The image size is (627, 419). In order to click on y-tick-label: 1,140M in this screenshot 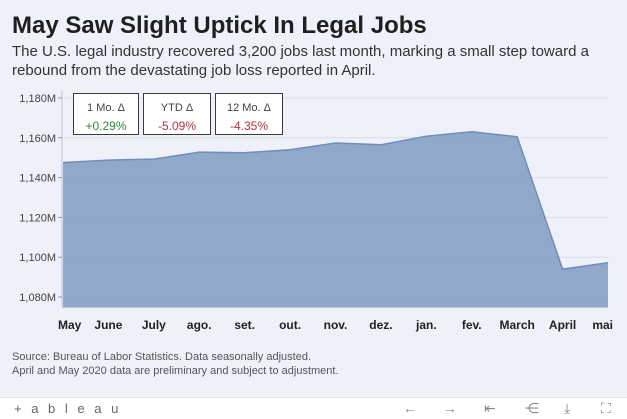, I will do `click(37, 179)`.